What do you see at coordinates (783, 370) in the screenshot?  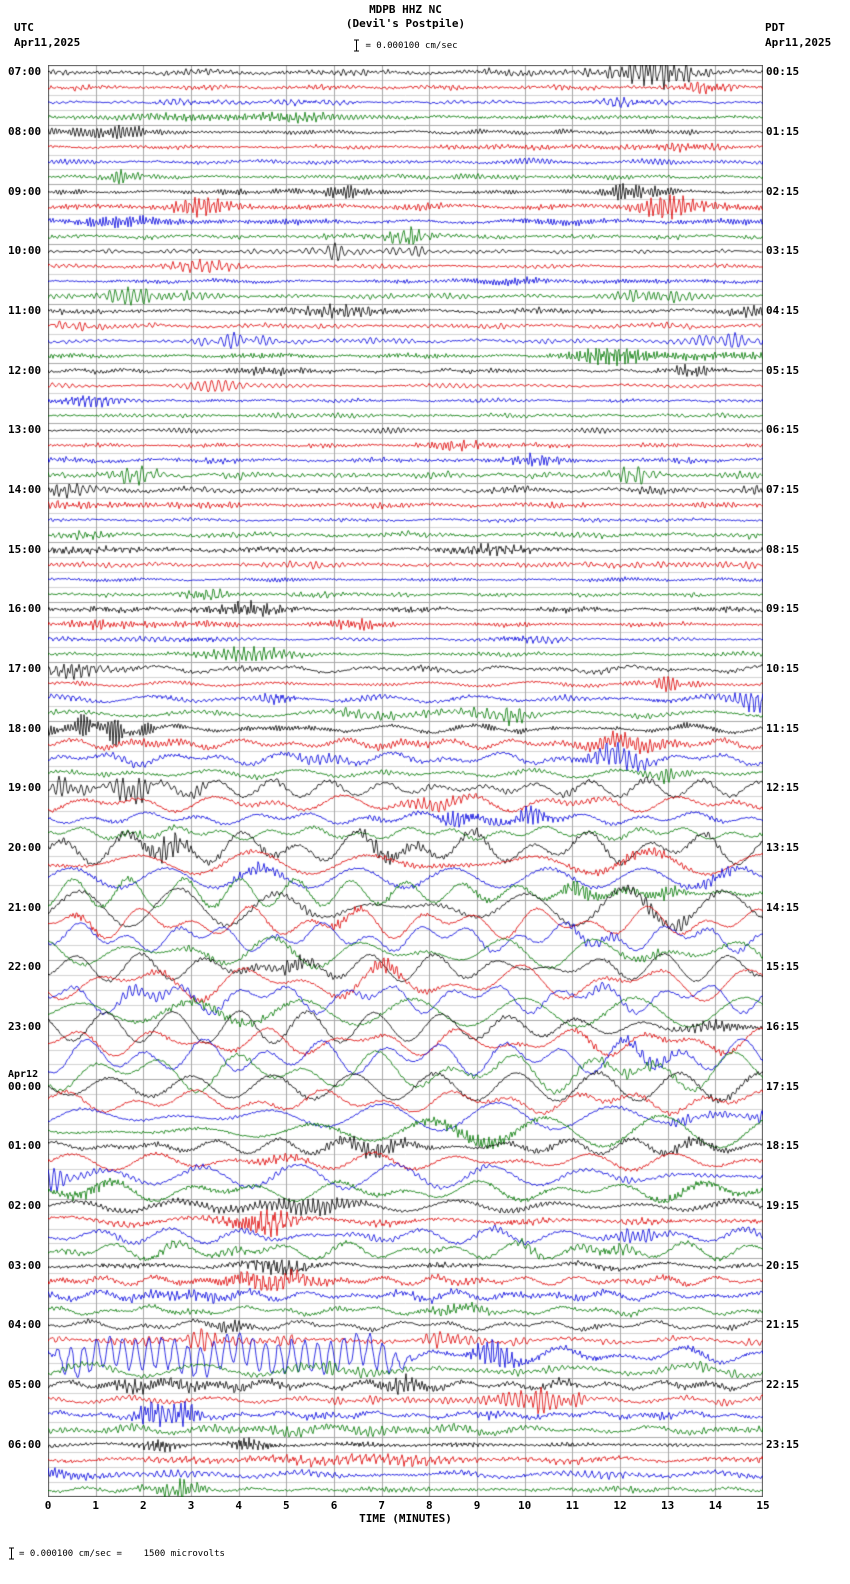 I see `hour-label-pdt: 05:15` at bounding box center [783, 370].